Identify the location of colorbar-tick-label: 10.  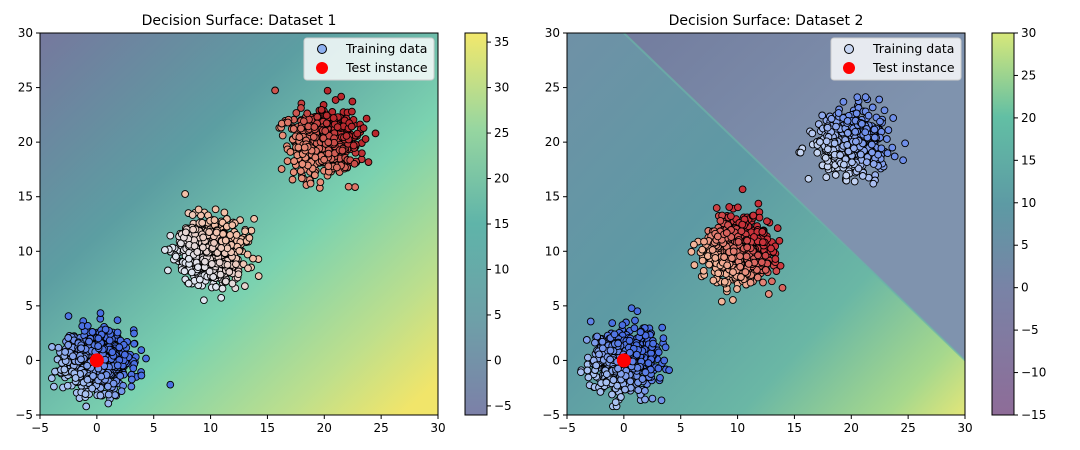
(1028, 203).